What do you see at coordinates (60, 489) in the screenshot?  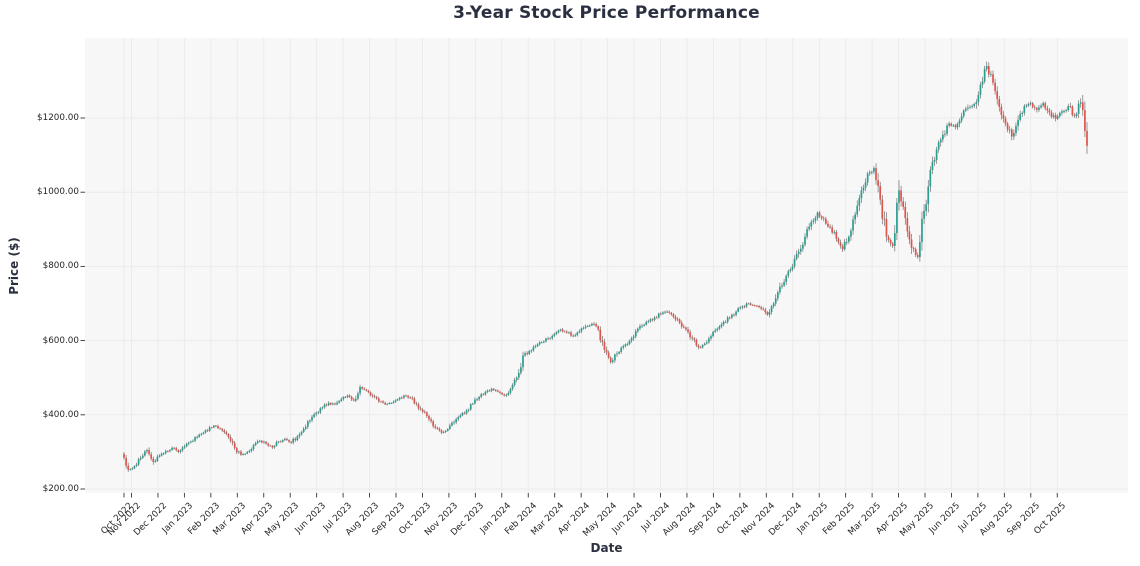 I see `y-tick-label: $200.00` at bounding box center [60, 489].